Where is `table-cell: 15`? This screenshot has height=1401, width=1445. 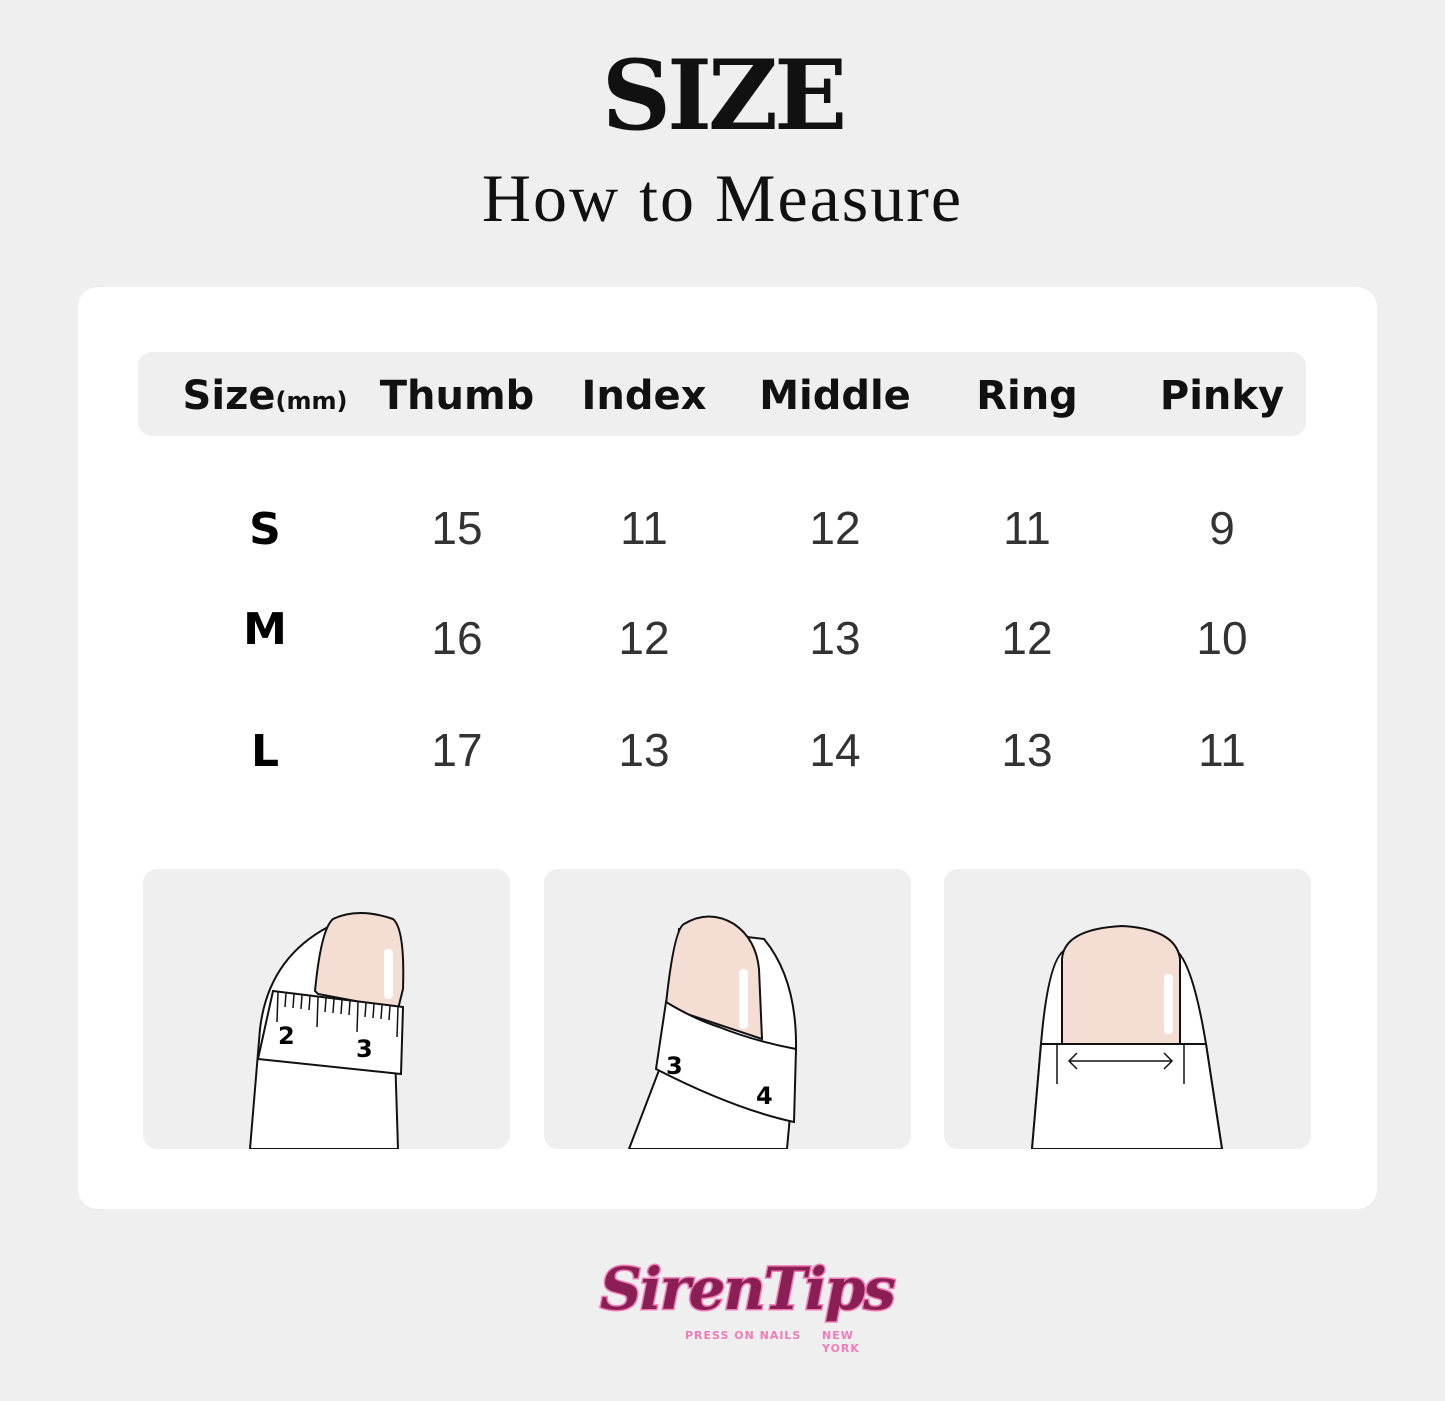
table-cell: 15 is located at coordinates (457, 528).